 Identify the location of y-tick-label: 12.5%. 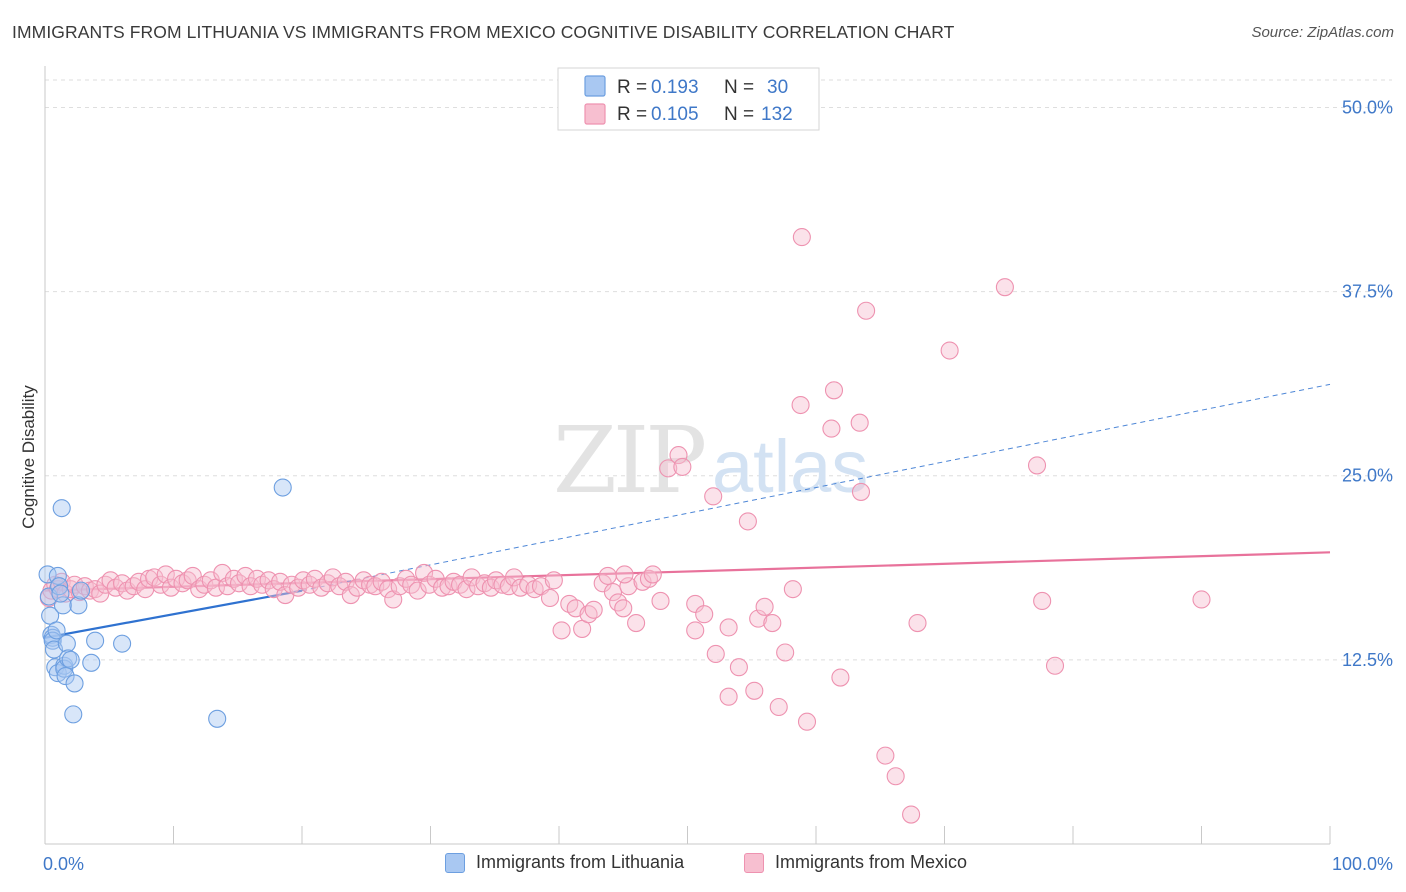
(1367, 660).